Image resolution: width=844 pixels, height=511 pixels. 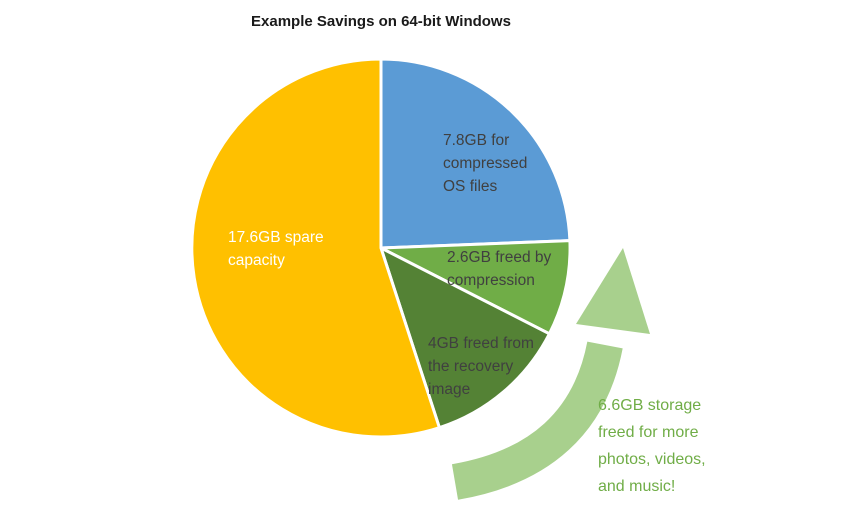 I want to click on label-line: 7.8GB for, so click(x=476, y=140).